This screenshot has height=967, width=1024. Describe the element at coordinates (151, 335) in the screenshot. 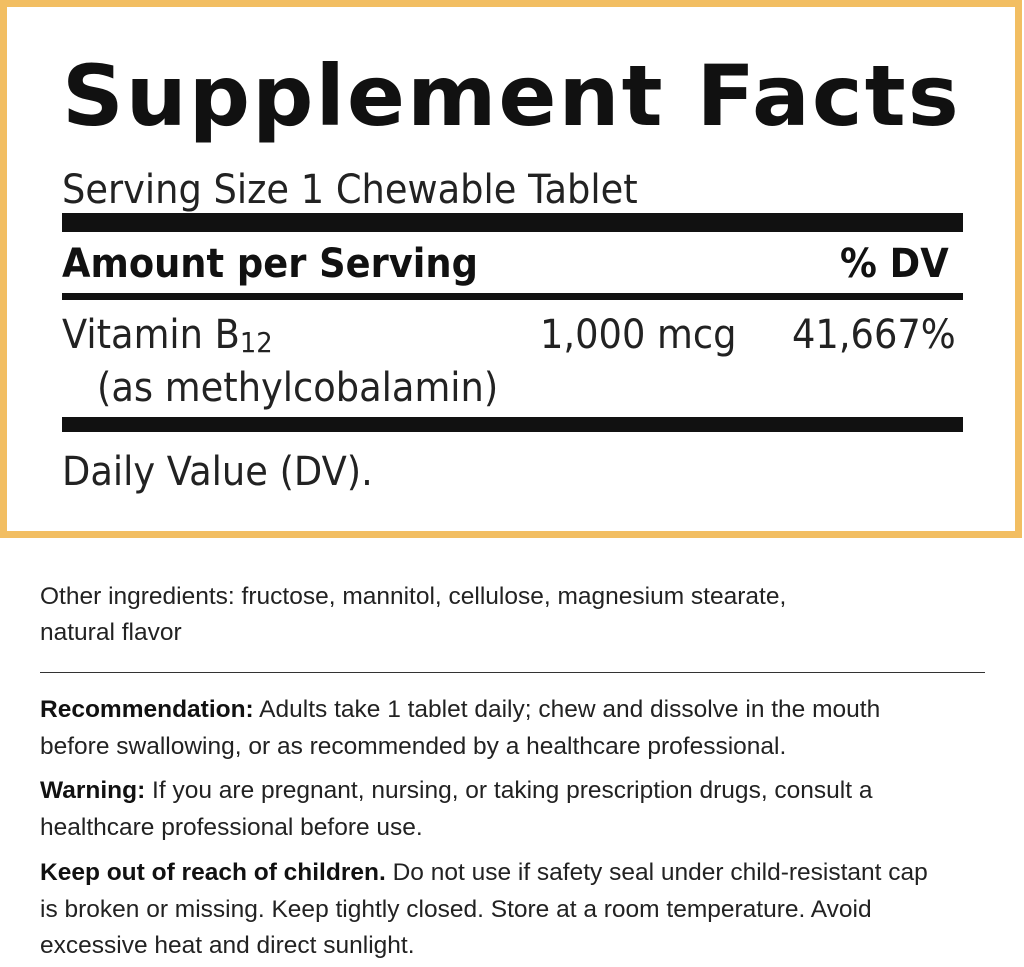

I see `nutrient-name-text: Vitamin B` at that location.